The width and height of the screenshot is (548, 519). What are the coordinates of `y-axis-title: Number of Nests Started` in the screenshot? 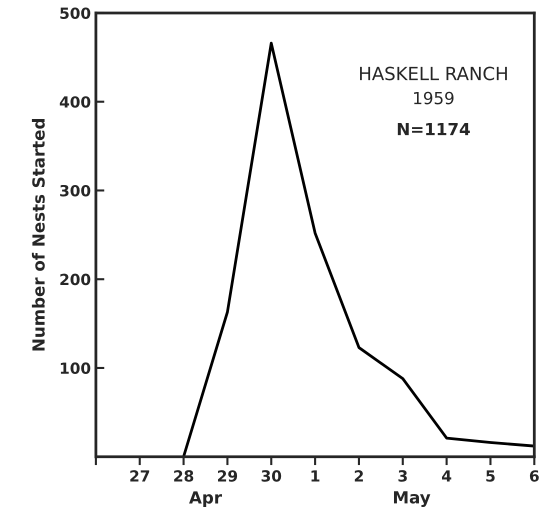 It's located at (38, 235).